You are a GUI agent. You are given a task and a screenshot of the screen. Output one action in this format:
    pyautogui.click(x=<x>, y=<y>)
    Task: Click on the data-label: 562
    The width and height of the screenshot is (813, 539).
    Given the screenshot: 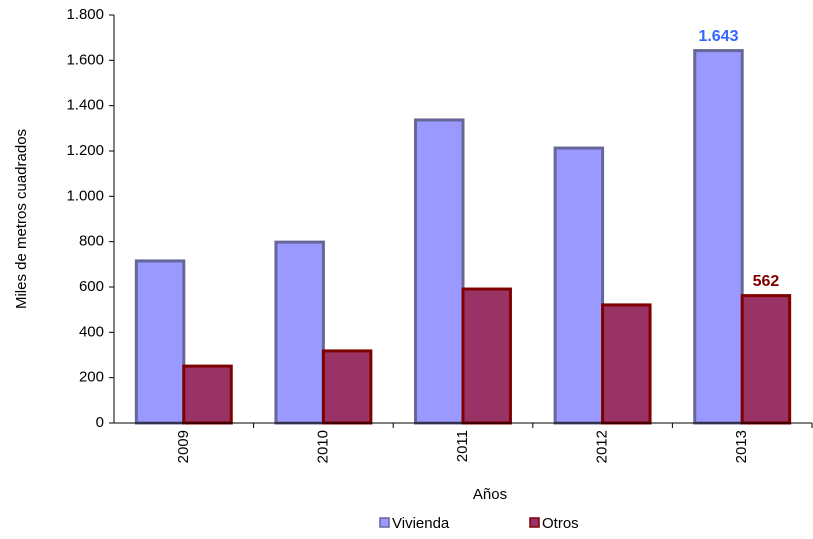 What is the action you would take?
    pyautogui.click(x=766, y=281)
    